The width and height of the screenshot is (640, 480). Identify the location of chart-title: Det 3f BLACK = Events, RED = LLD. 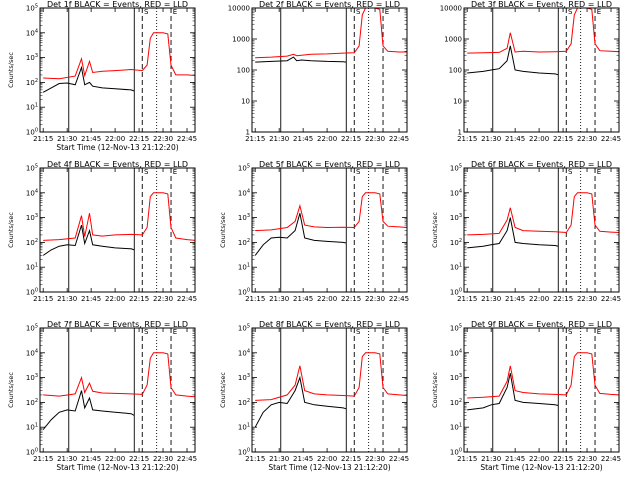
(541, 4).